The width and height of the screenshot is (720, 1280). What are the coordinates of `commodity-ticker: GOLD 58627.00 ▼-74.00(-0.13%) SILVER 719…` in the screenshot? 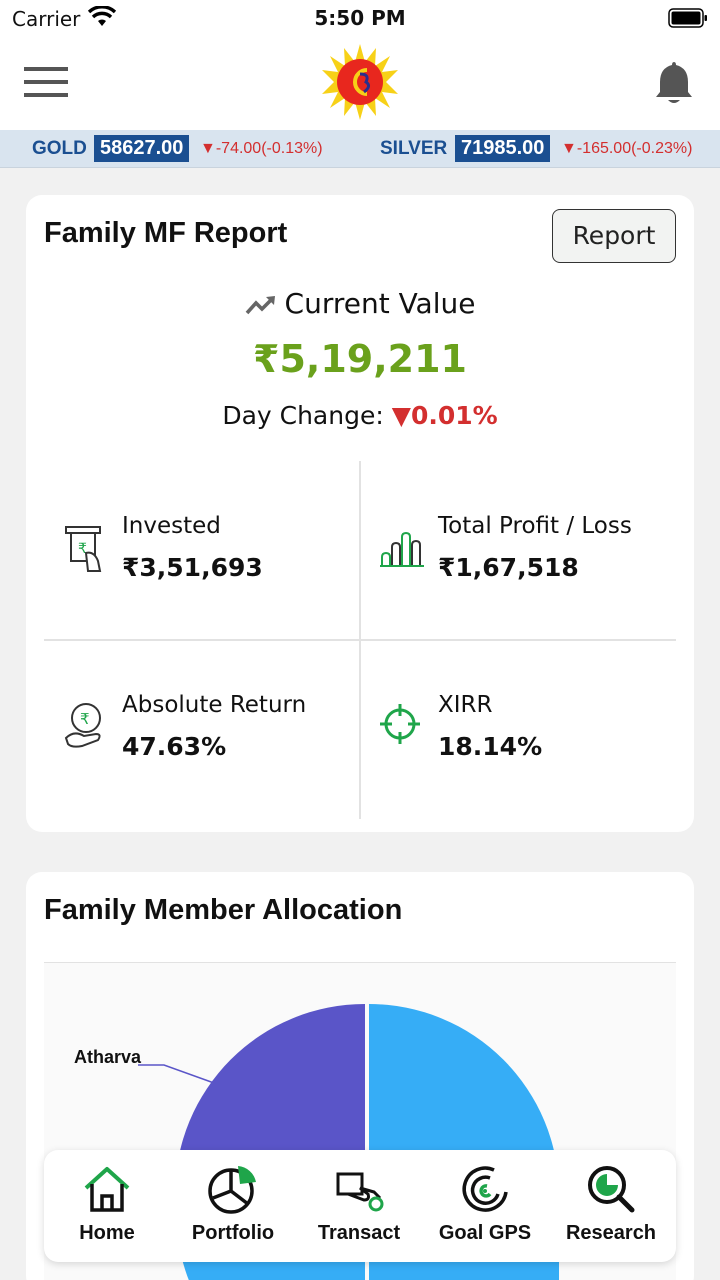 It's located at (360, 149).